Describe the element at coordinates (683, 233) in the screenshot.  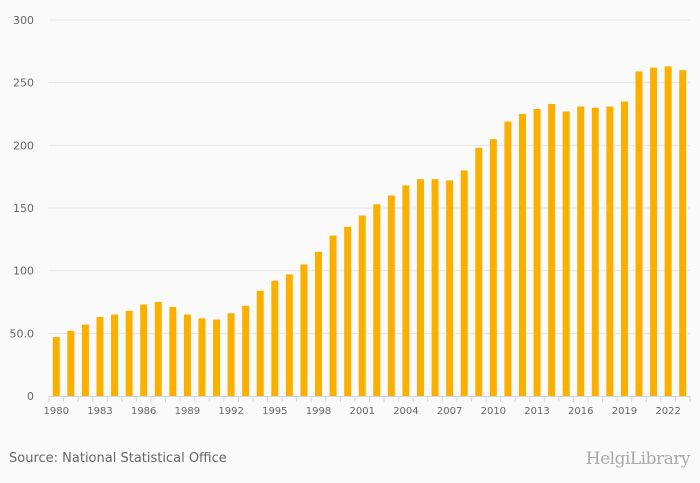
I see `bar-2023` at that location.